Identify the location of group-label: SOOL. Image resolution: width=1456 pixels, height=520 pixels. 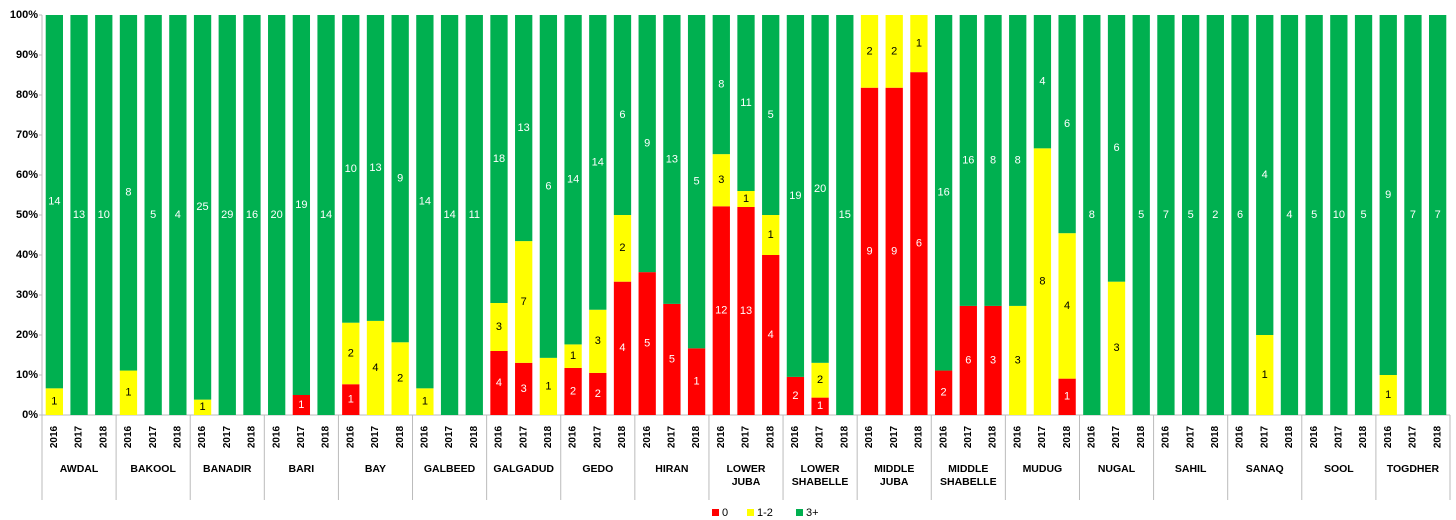
(1338, 469).